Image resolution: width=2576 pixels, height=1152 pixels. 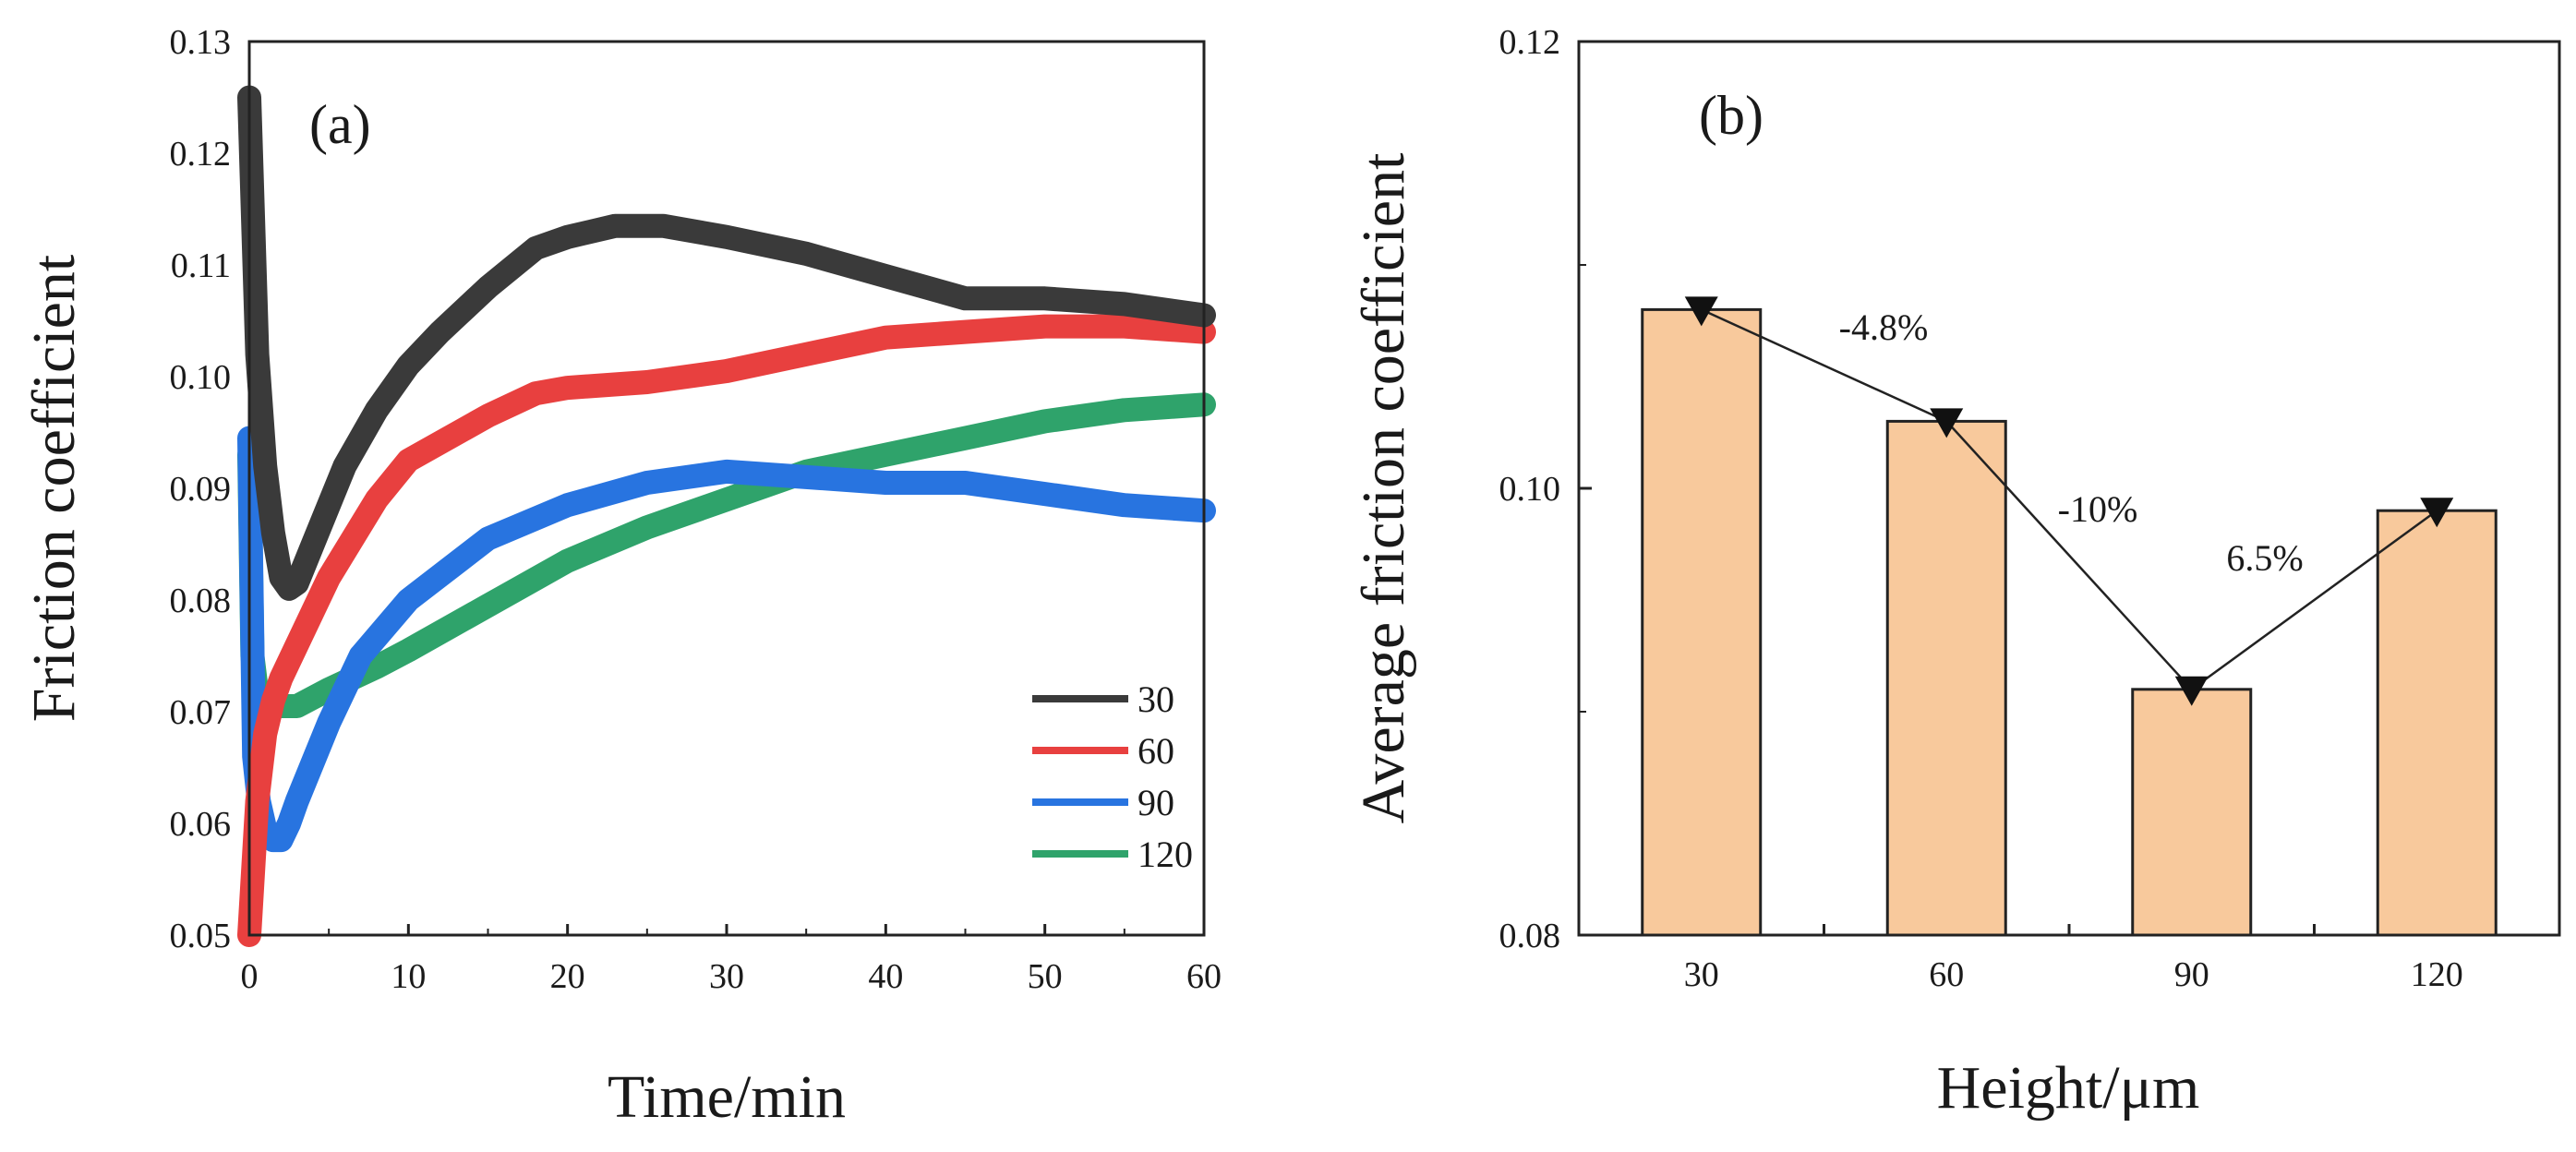 I want to click on panel-a-ytick-label: 0.08, so click(x=201, y=601).